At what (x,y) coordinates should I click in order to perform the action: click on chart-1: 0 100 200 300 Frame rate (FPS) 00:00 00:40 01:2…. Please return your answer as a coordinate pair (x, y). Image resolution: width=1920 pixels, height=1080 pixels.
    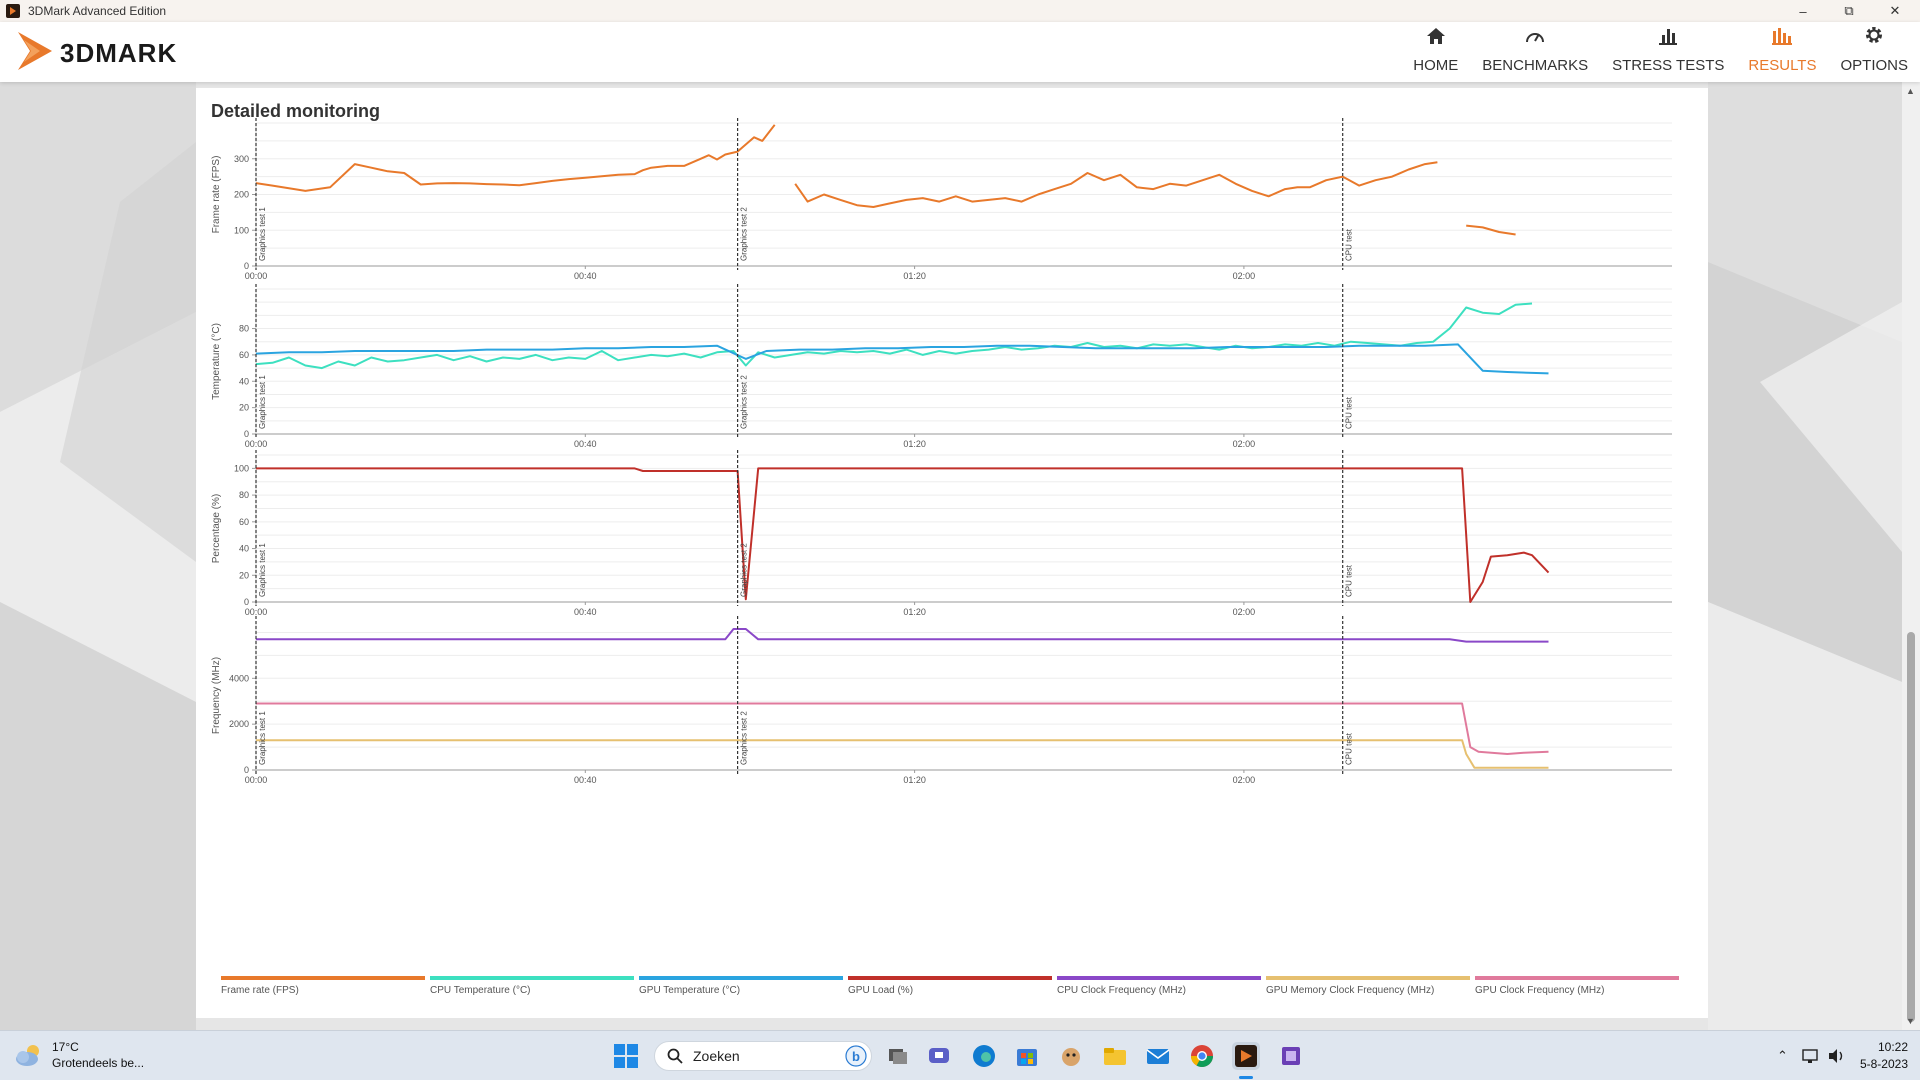
    Looking at the image, I should click on (941, 199).